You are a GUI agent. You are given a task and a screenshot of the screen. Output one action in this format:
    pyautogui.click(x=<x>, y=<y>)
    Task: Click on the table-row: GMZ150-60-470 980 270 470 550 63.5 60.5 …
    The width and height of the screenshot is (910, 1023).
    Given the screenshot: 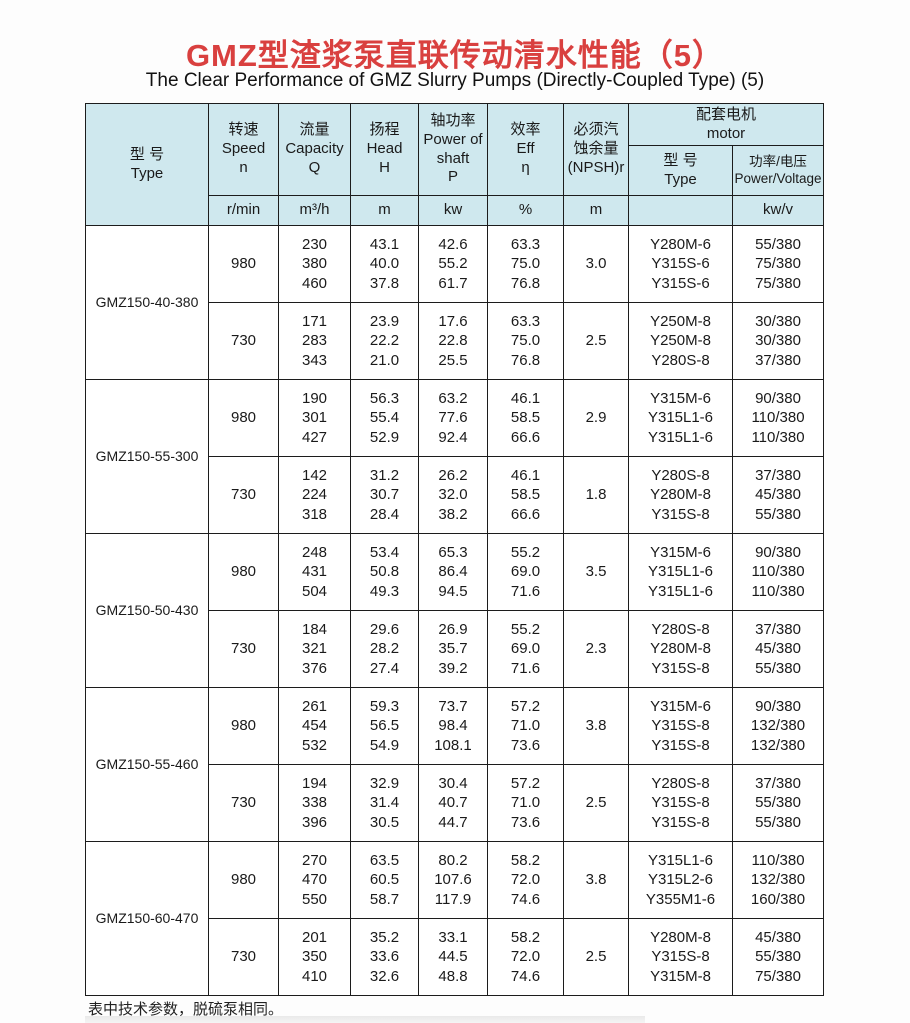 What is the action you would take?
    pyautogui.click(x=455, y=918)
    